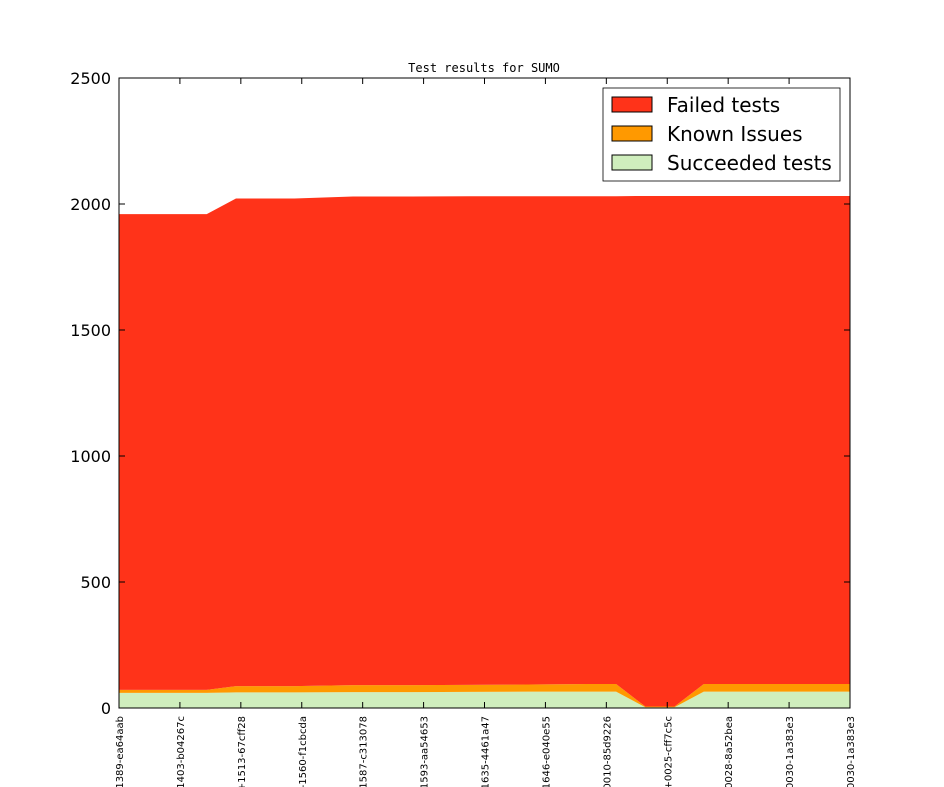  Describe the element at coordinates (632, 104) in the screenshot. I see `legend-swatch-failed-tests` at that location.